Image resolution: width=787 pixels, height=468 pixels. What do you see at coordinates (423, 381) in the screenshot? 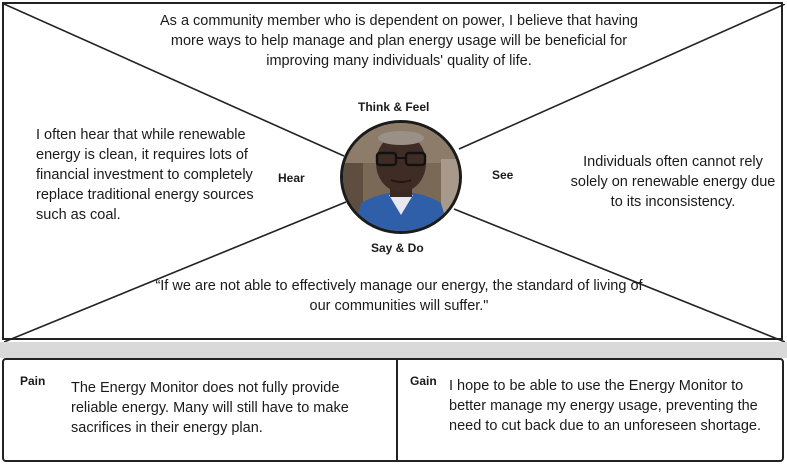
I see `gain-label: Gain` at bounding box center [423, 381].